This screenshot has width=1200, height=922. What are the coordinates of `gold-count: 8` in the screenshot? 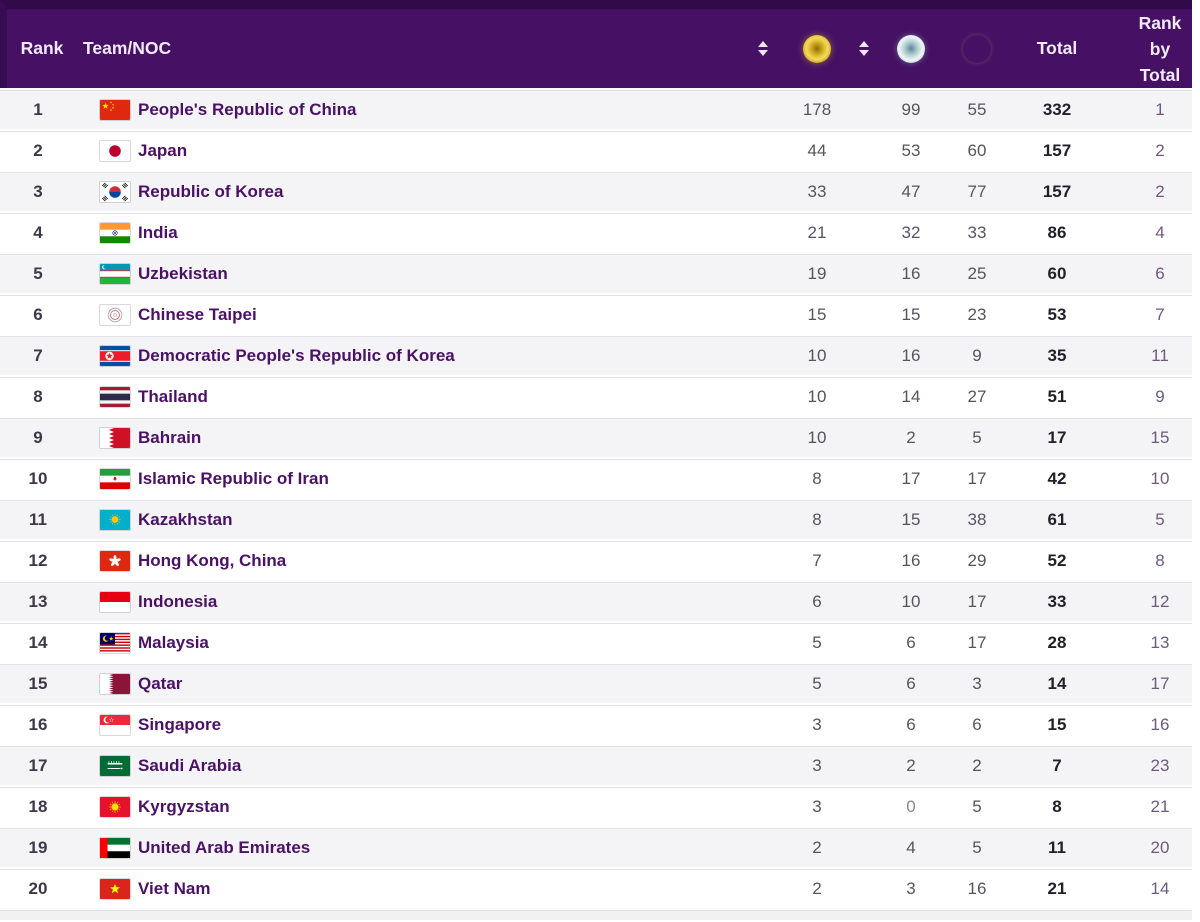 It's located at (817, 519).